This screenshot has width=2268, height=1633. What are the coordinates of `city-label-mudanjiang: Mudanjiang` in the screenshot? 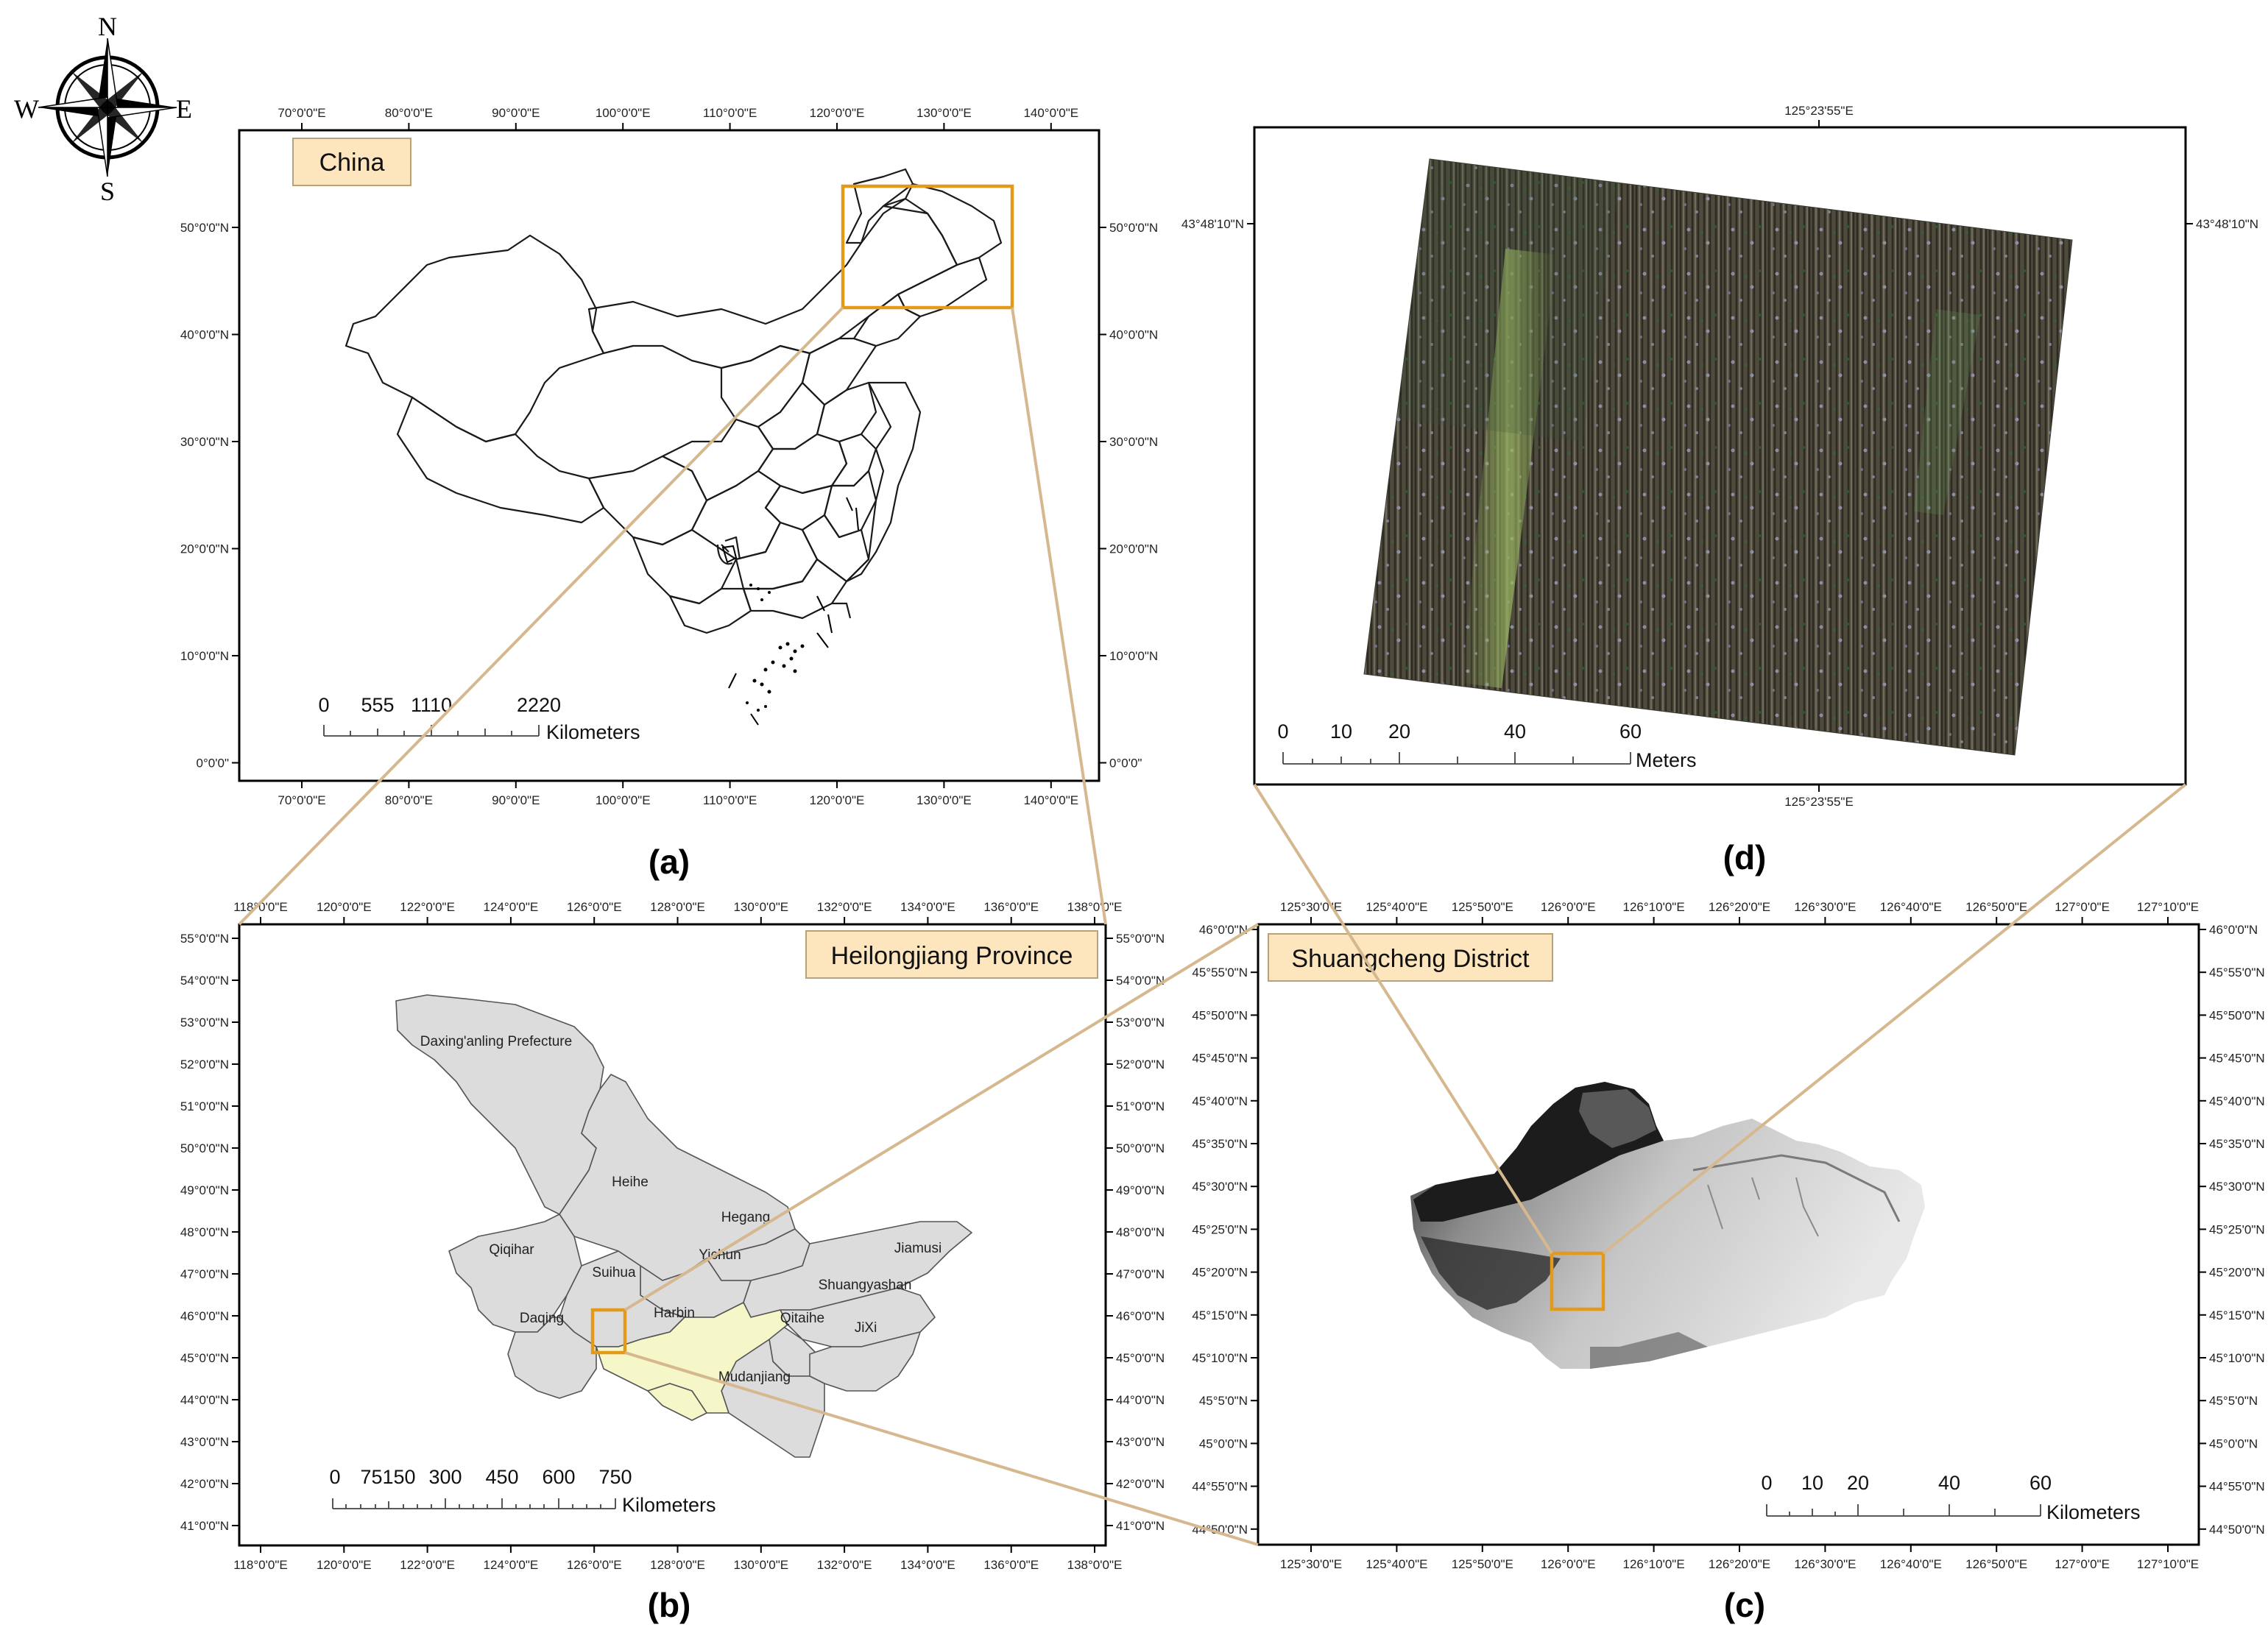 It's located at (754, 1377).